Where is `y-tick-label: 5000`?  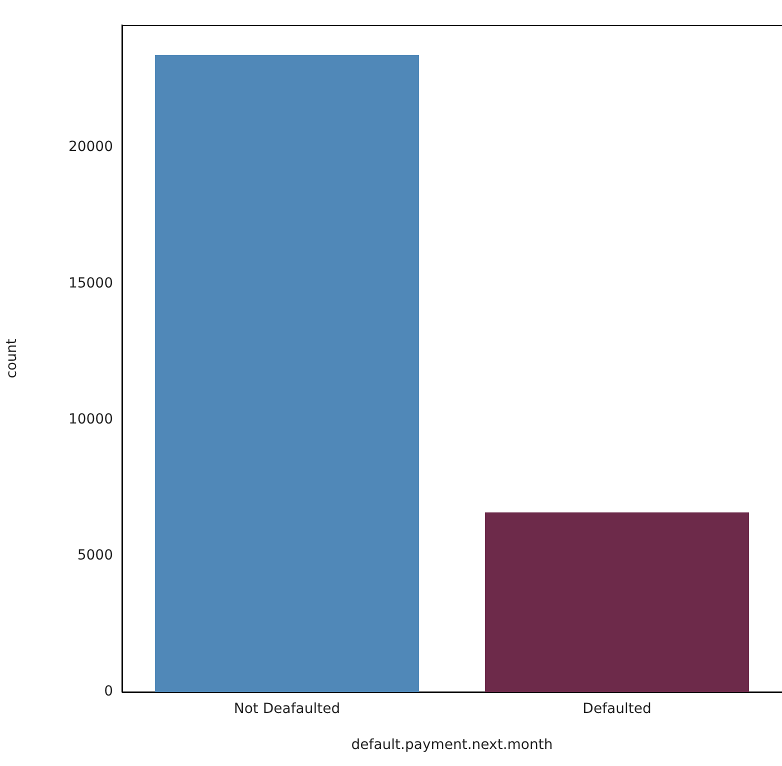 y-tick-label: 5000 is located at coordinates (95, 556).